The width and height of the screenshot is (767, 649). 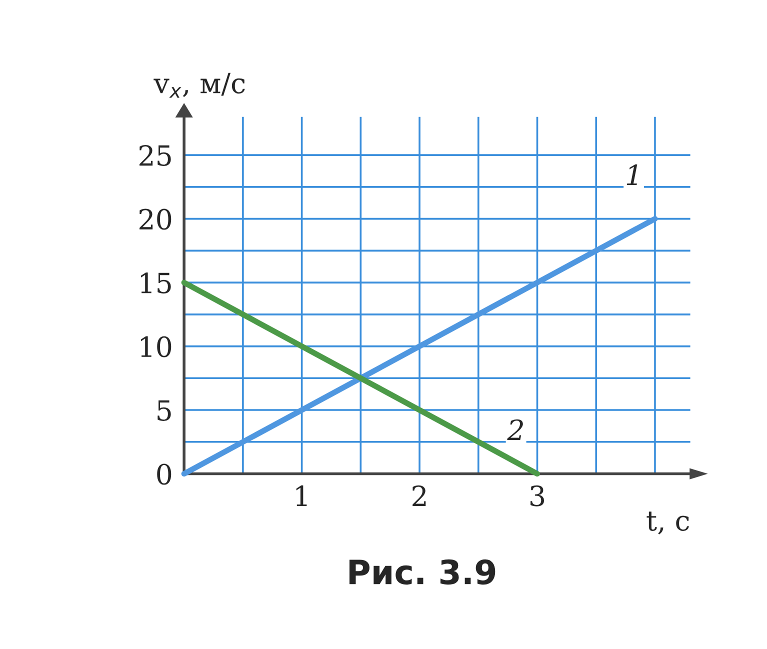 I want to click on y-tick-label: 5, so click(x=164, y=410).